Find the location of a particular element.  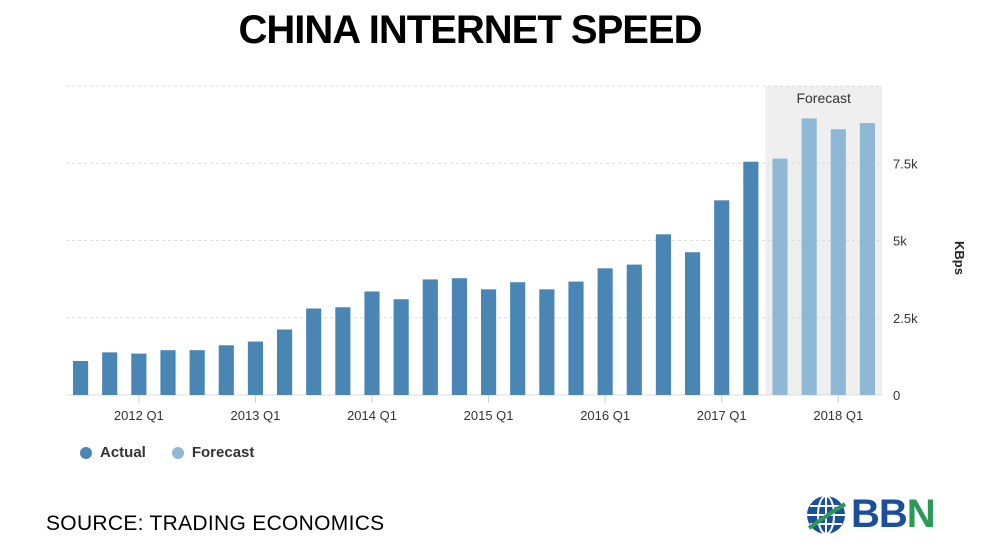

y-tick-label: 2.5k is located at coordinates (905, 318).